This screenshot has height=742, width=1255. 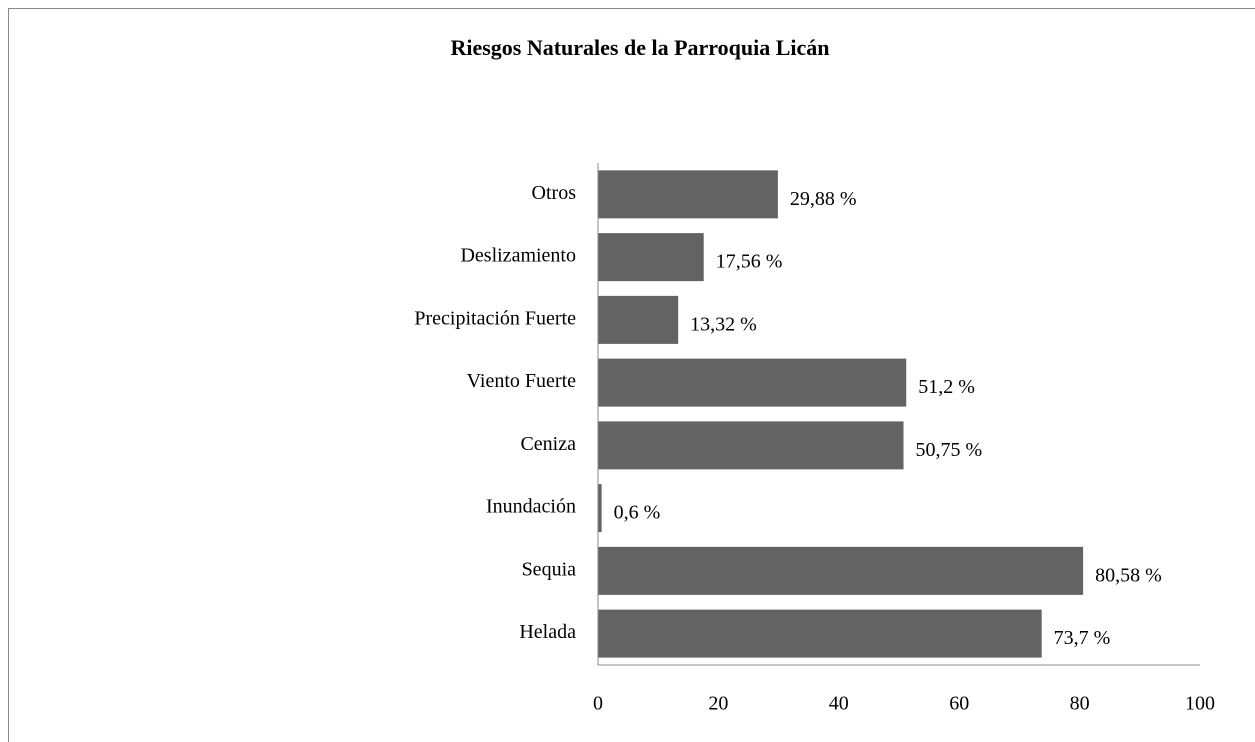 I want to click on value-label: 13,32 %, so click(x=723, y=324).